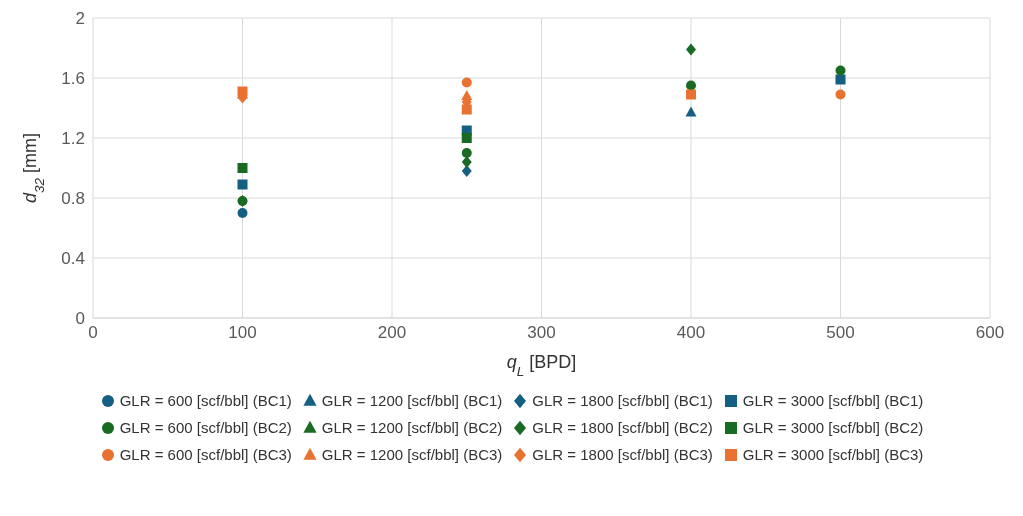 This screenshot has height=516, width=1023. I want to click on y-tick-label: 1.2, so click(73, 139).